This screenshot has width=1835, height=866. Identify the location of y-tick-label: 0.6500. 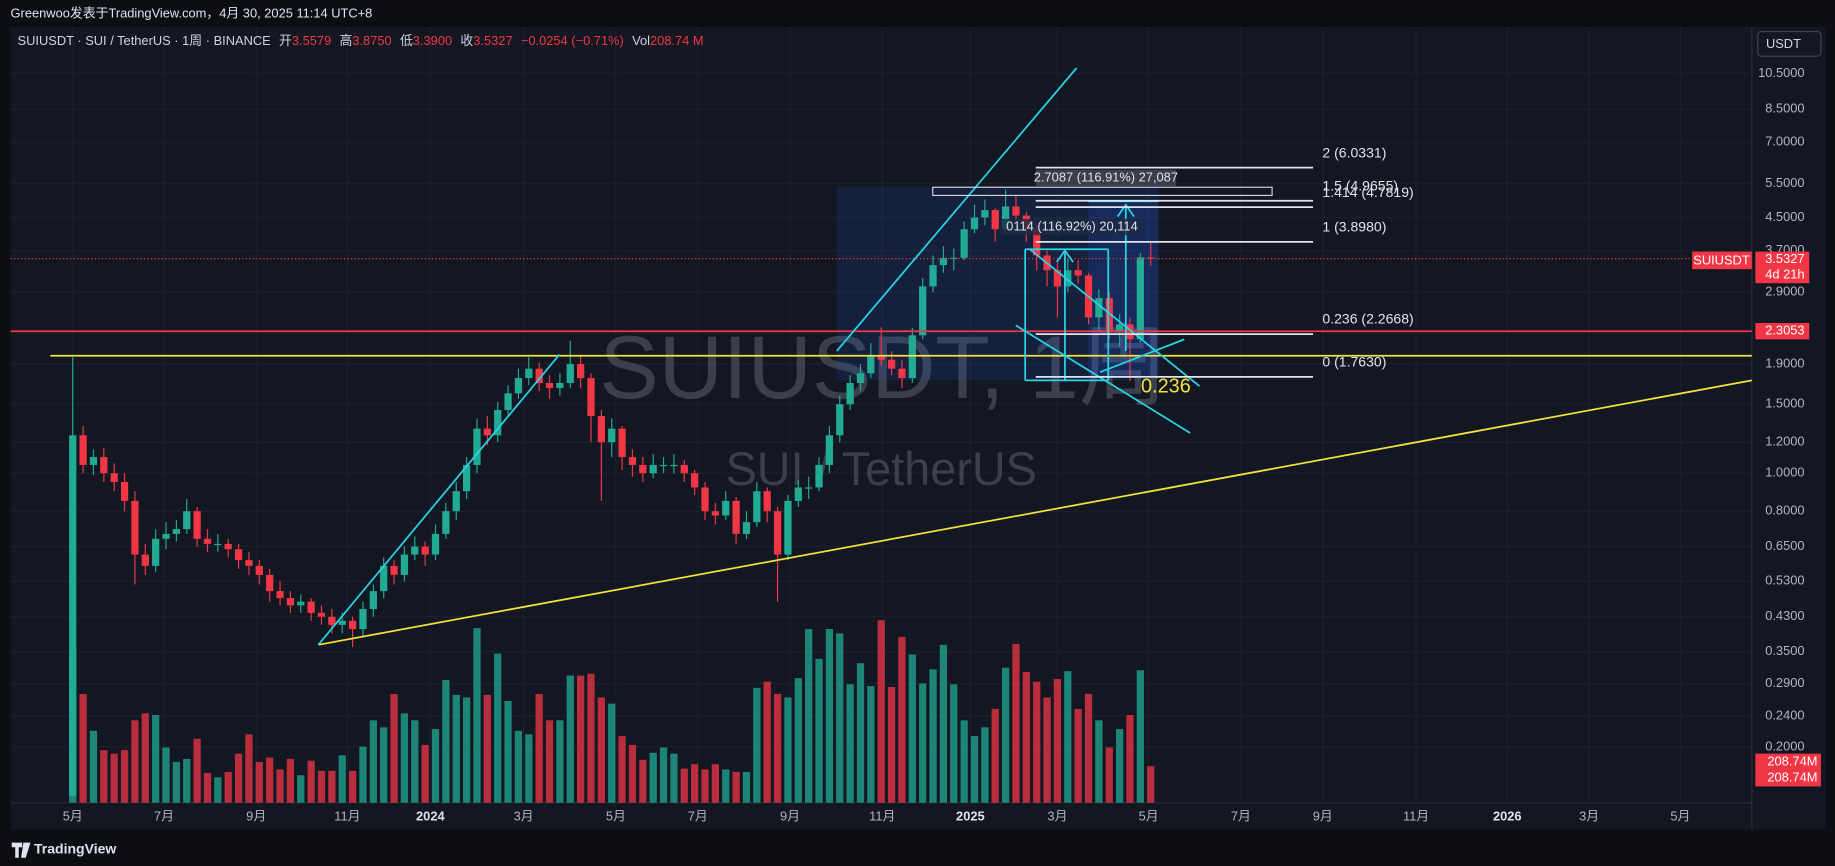
(1784, 545).